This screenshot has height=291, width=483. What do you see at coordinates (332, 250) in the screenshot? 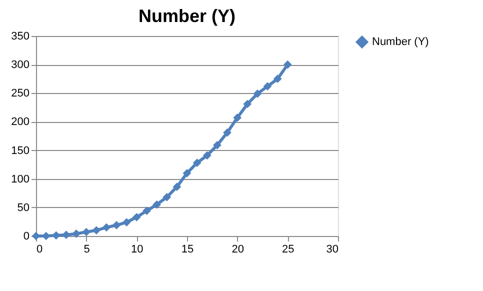
I see `x-tick-label: 30` at bounding box center [332, 250].